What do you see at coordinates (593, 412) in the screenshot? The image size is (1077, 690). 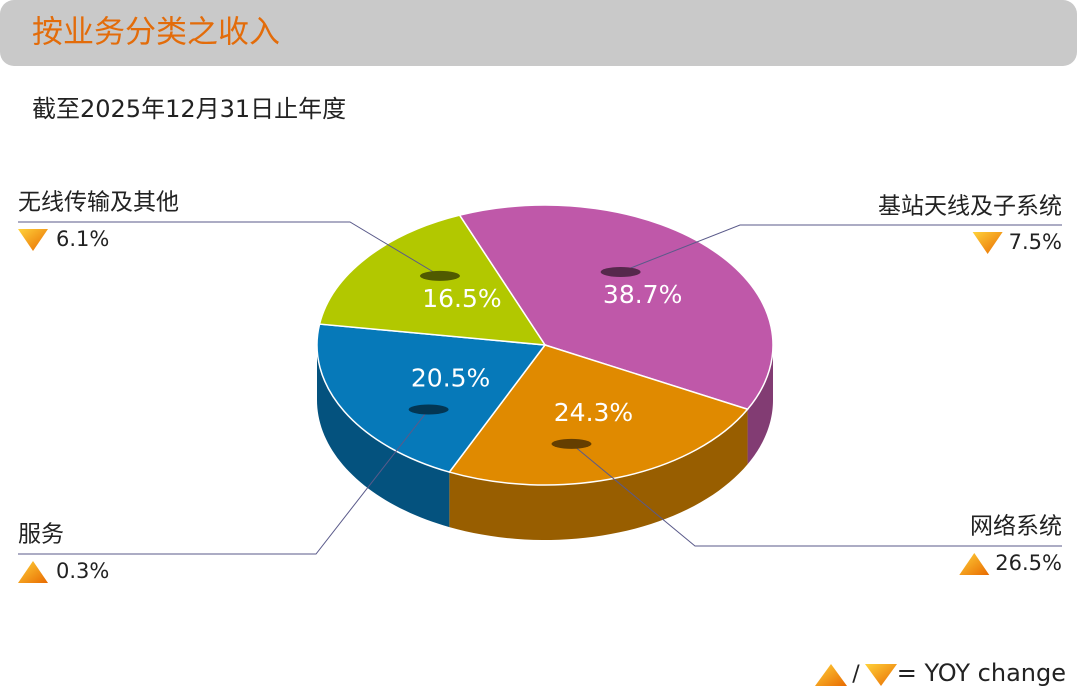 I see `percent-label: 24.3%` at bounding box center [593, 412].